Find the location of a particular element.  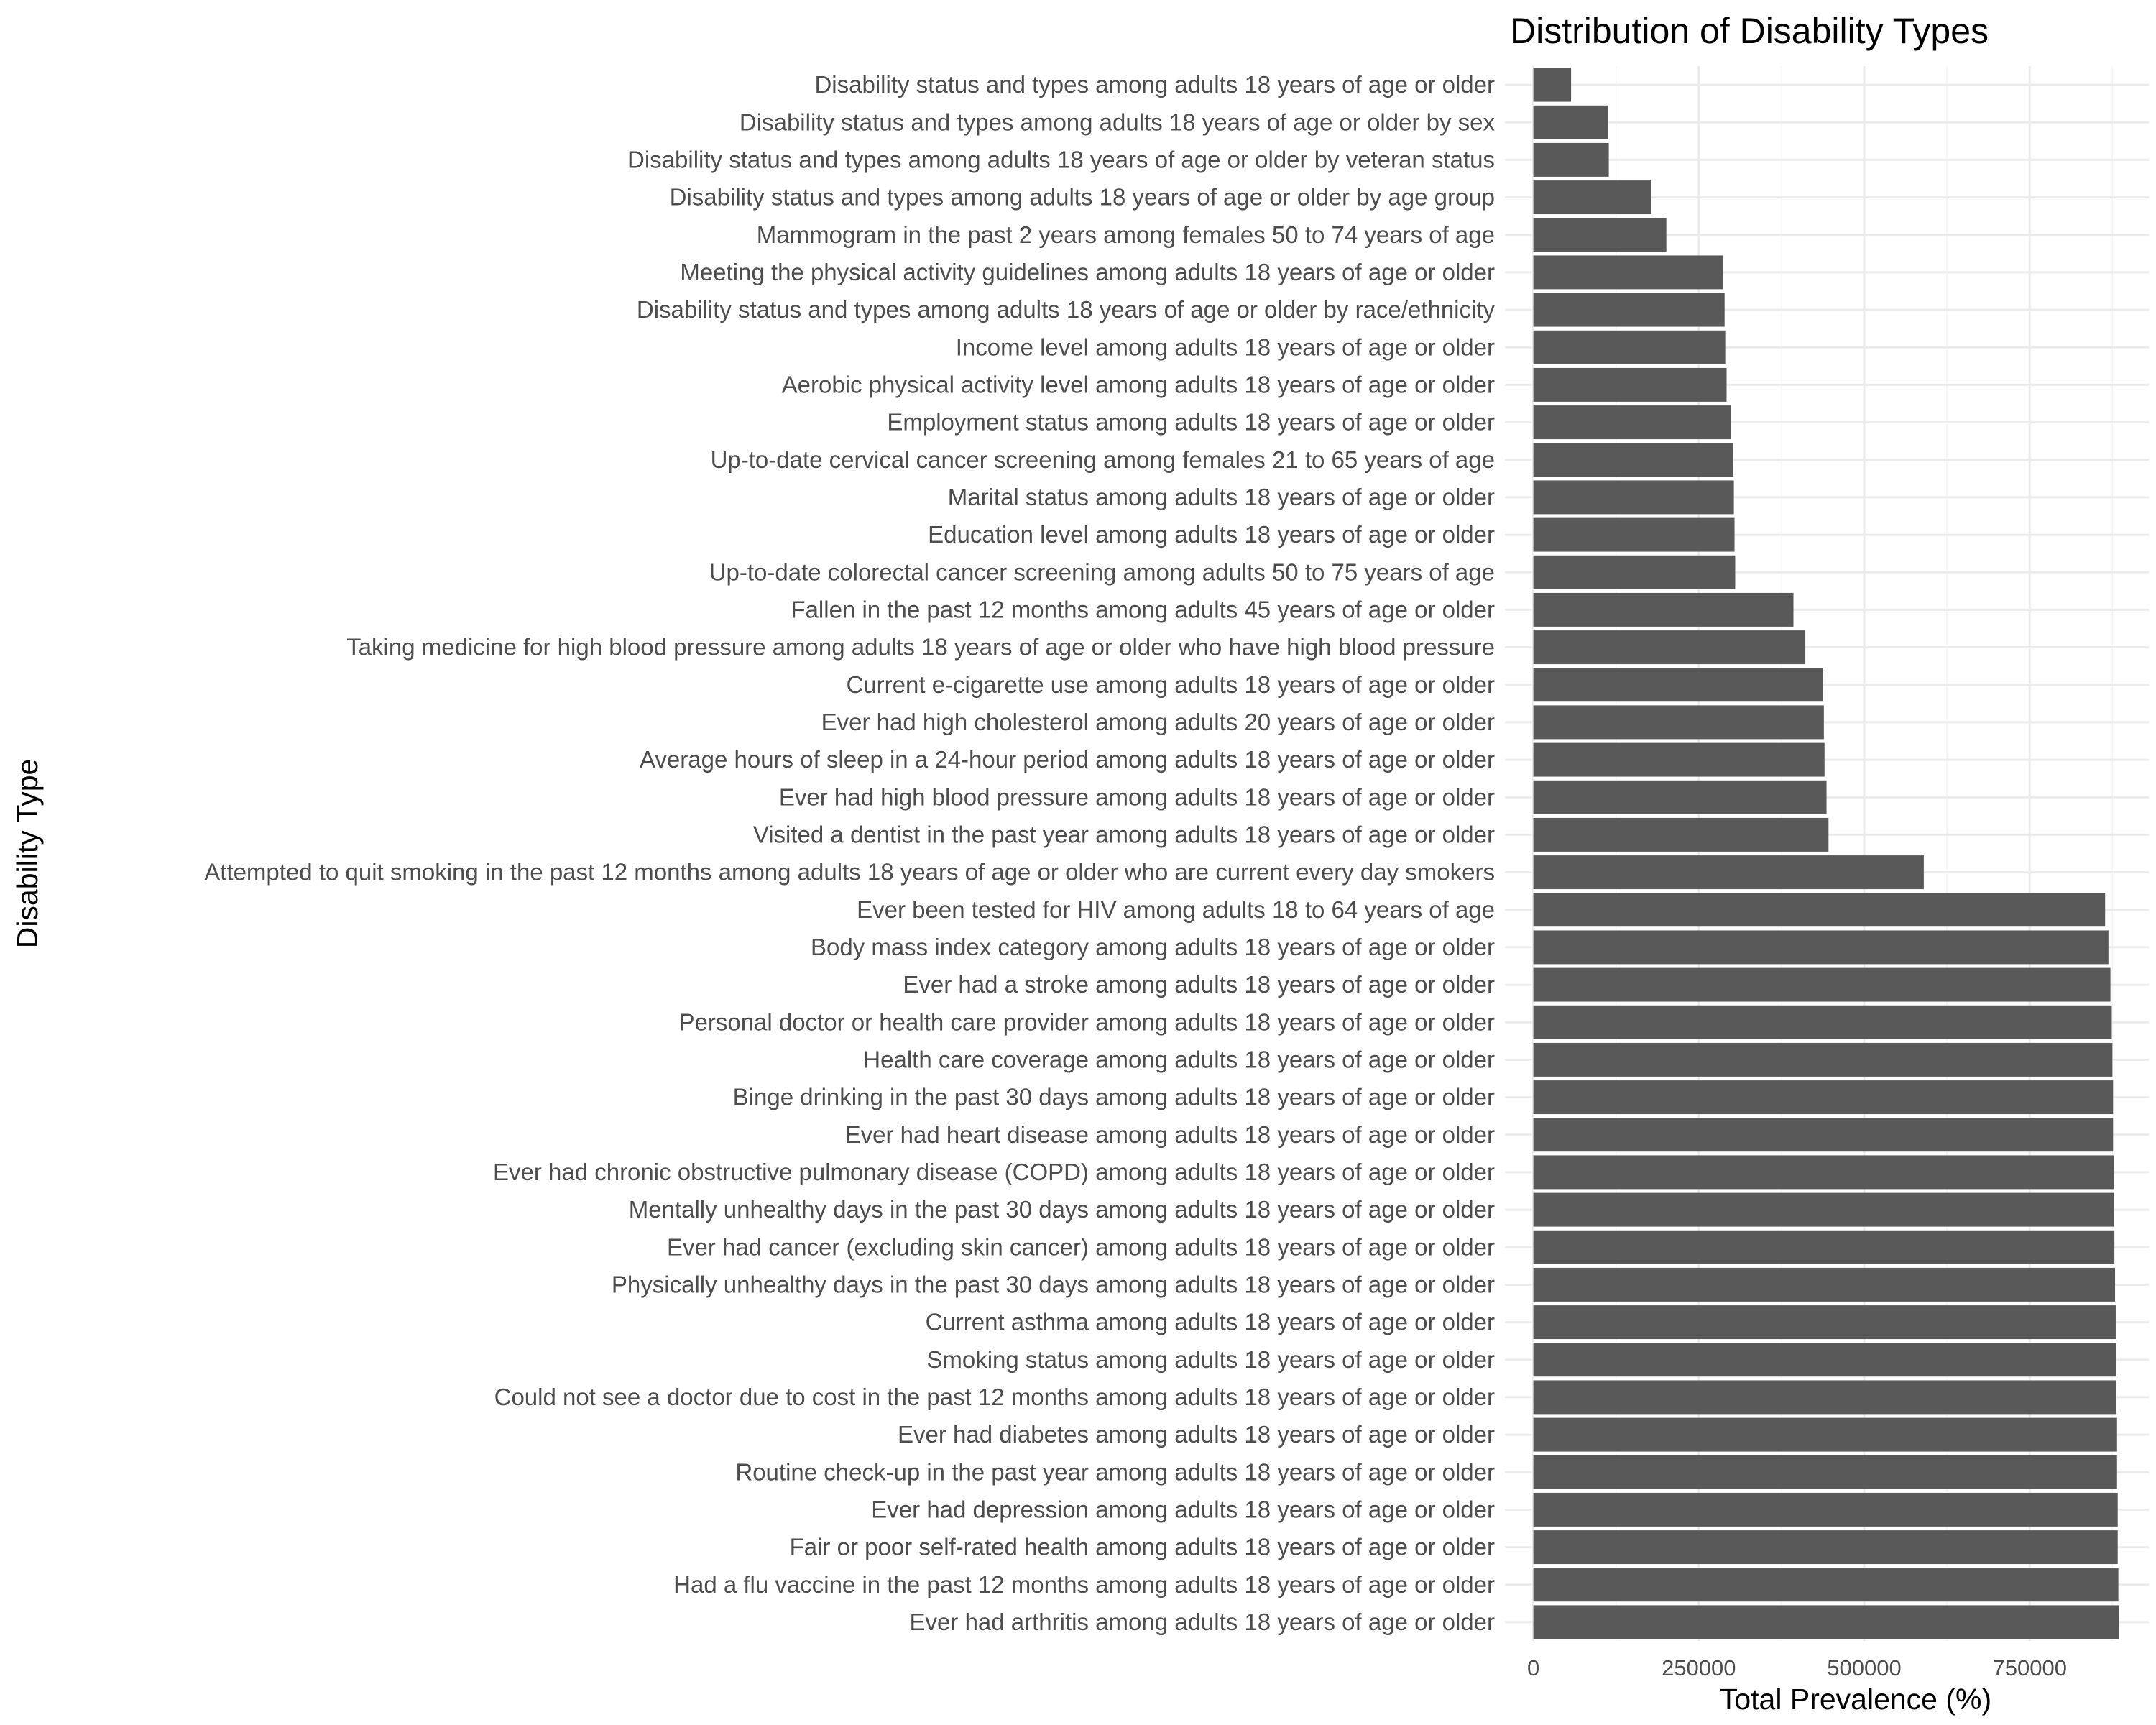

y-axis-title: Disability Type is located at coordinates (28, 854).